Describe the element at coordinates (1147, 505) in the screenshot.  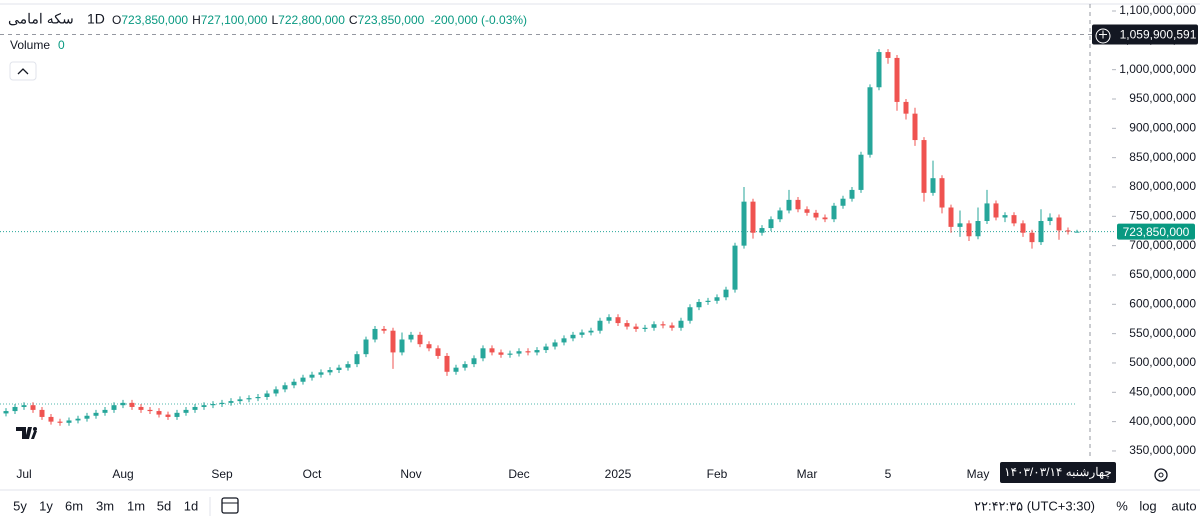
I see `log-button: log` at that location.